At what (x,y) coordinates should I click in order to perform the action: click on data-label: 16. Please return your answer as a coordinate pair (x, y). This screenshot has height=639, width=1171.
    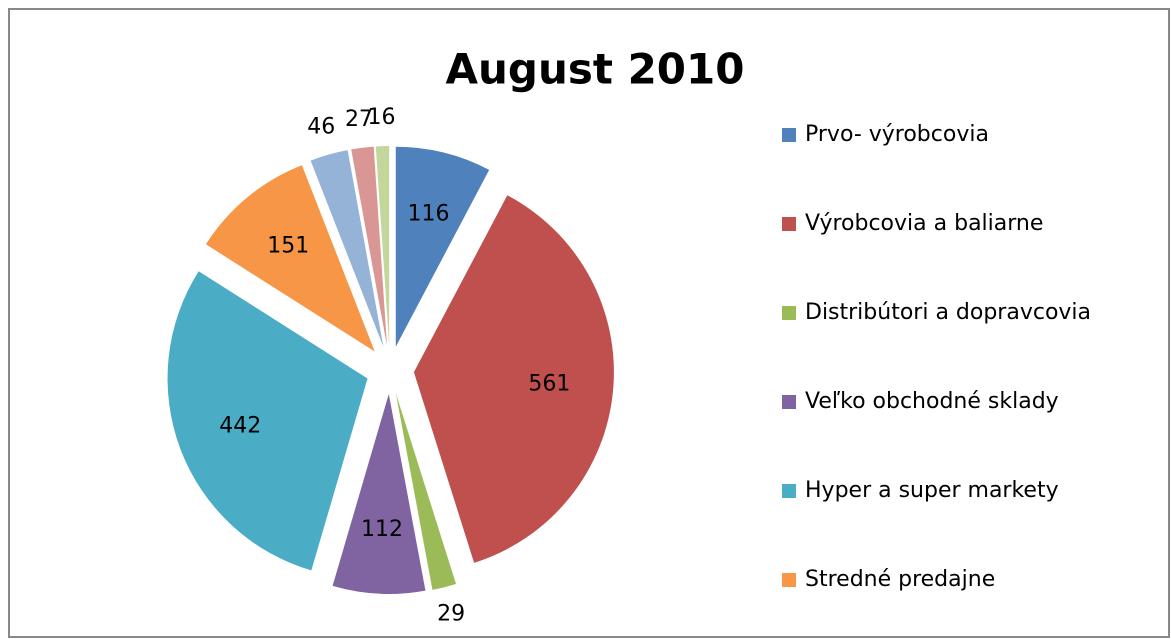
    Looking at the image, I should click on (382, 117).